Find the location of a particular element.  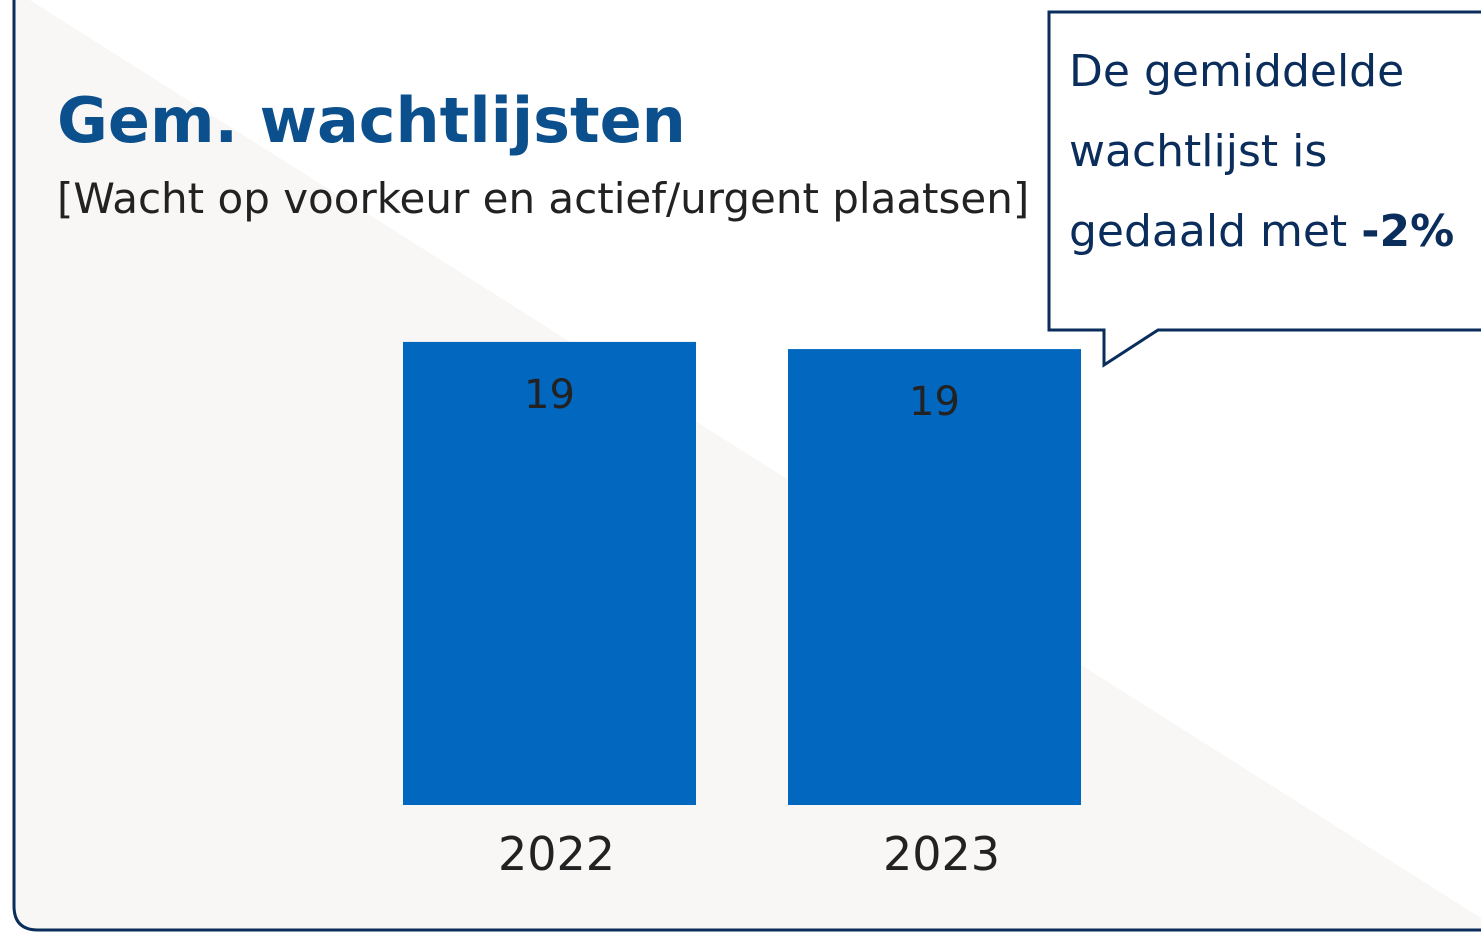

annotation-text: gedaald met is located at coordinates (1208, 231).